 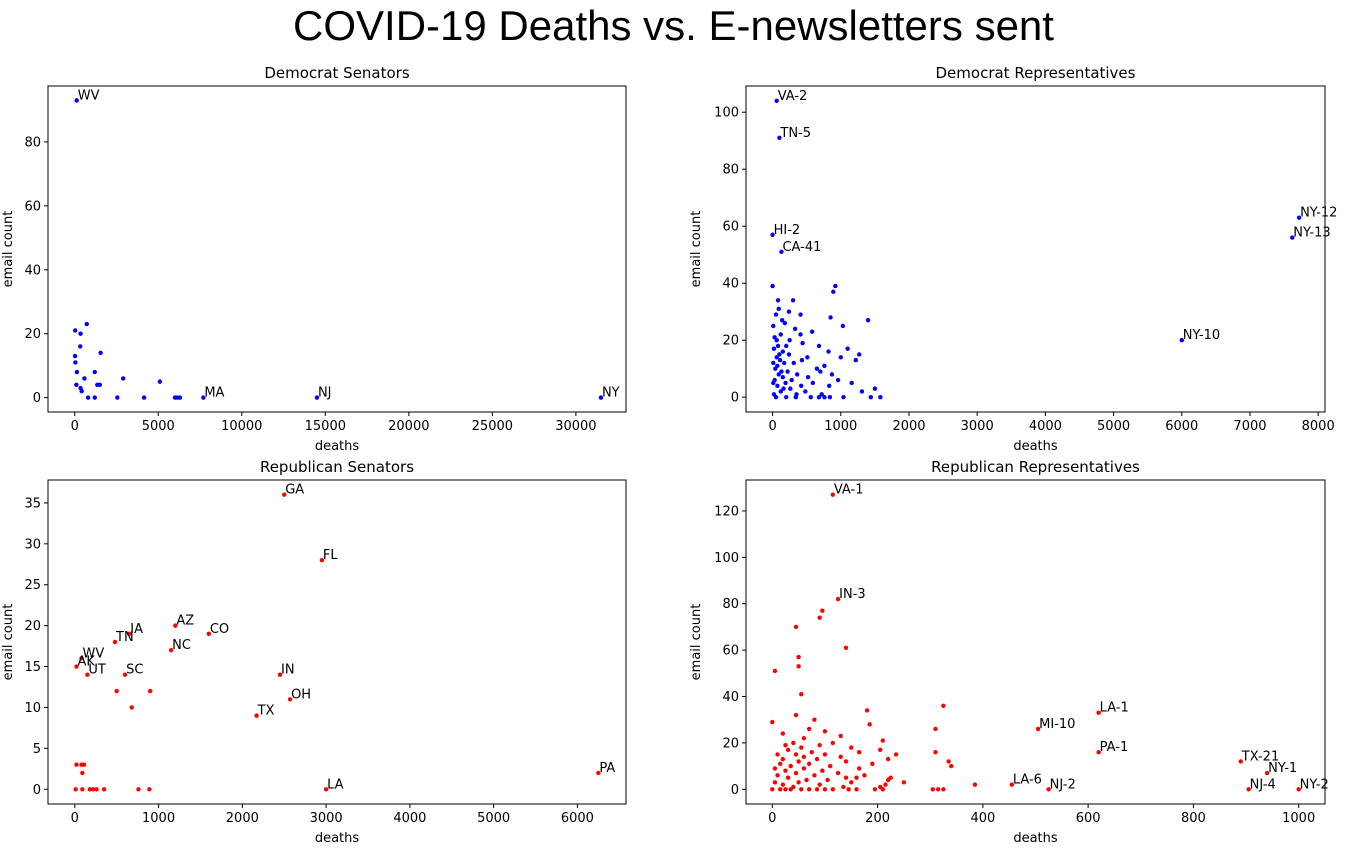 What do you see at coordinates (266, 711) in the screenshot?
I see `point-label: TX` at bounding box center [266, 711].